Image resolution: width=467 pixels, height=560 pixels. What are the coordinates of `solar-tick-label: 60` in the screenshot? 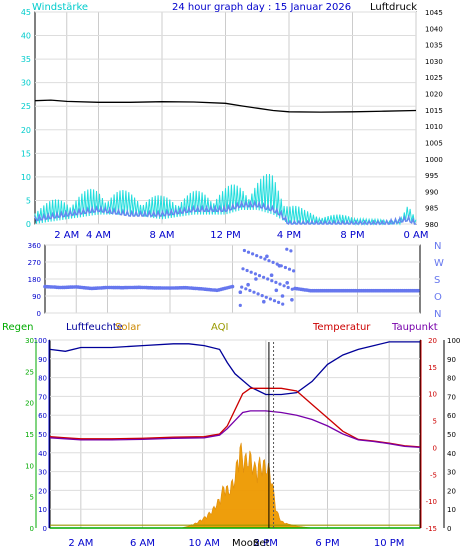 It's located at (451, 416).